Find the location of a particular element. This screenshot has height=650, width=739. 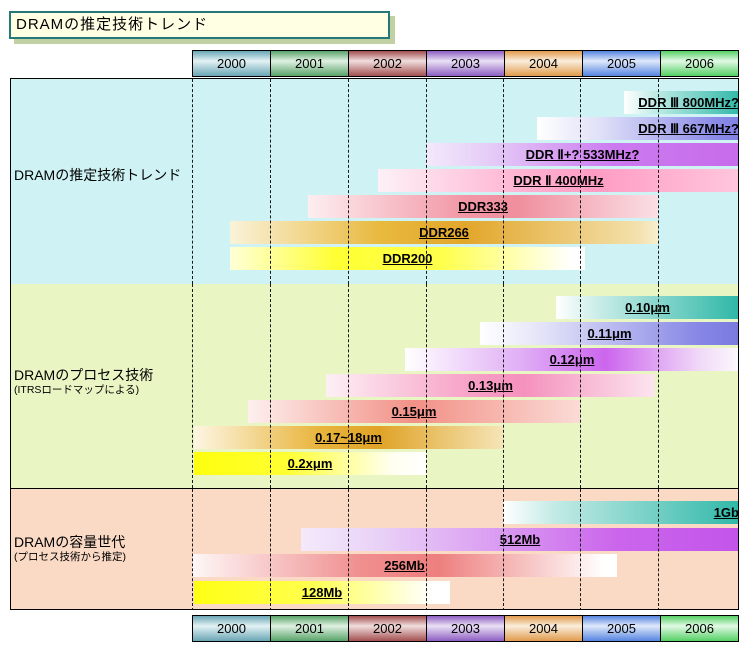

timeline-bar: DDR333 is located at coordinates (483, 206).